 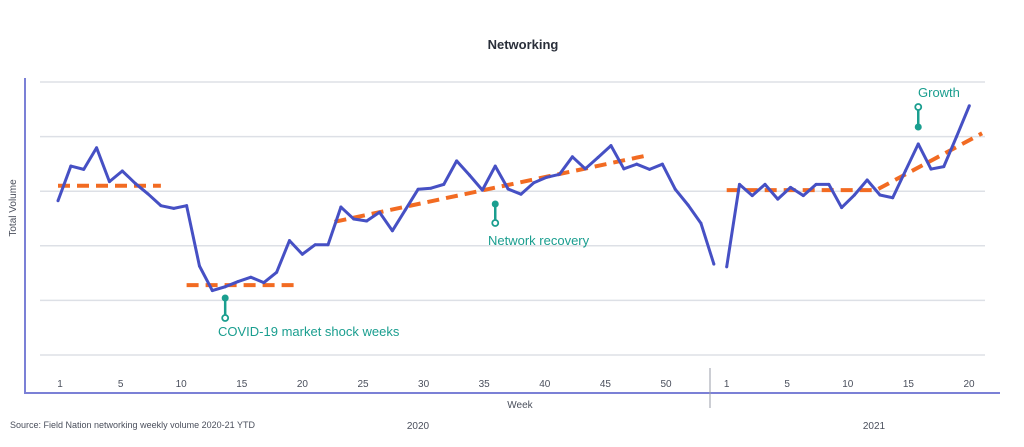 I want to click on x-tick-label: 40, so click(x=545, y=384).